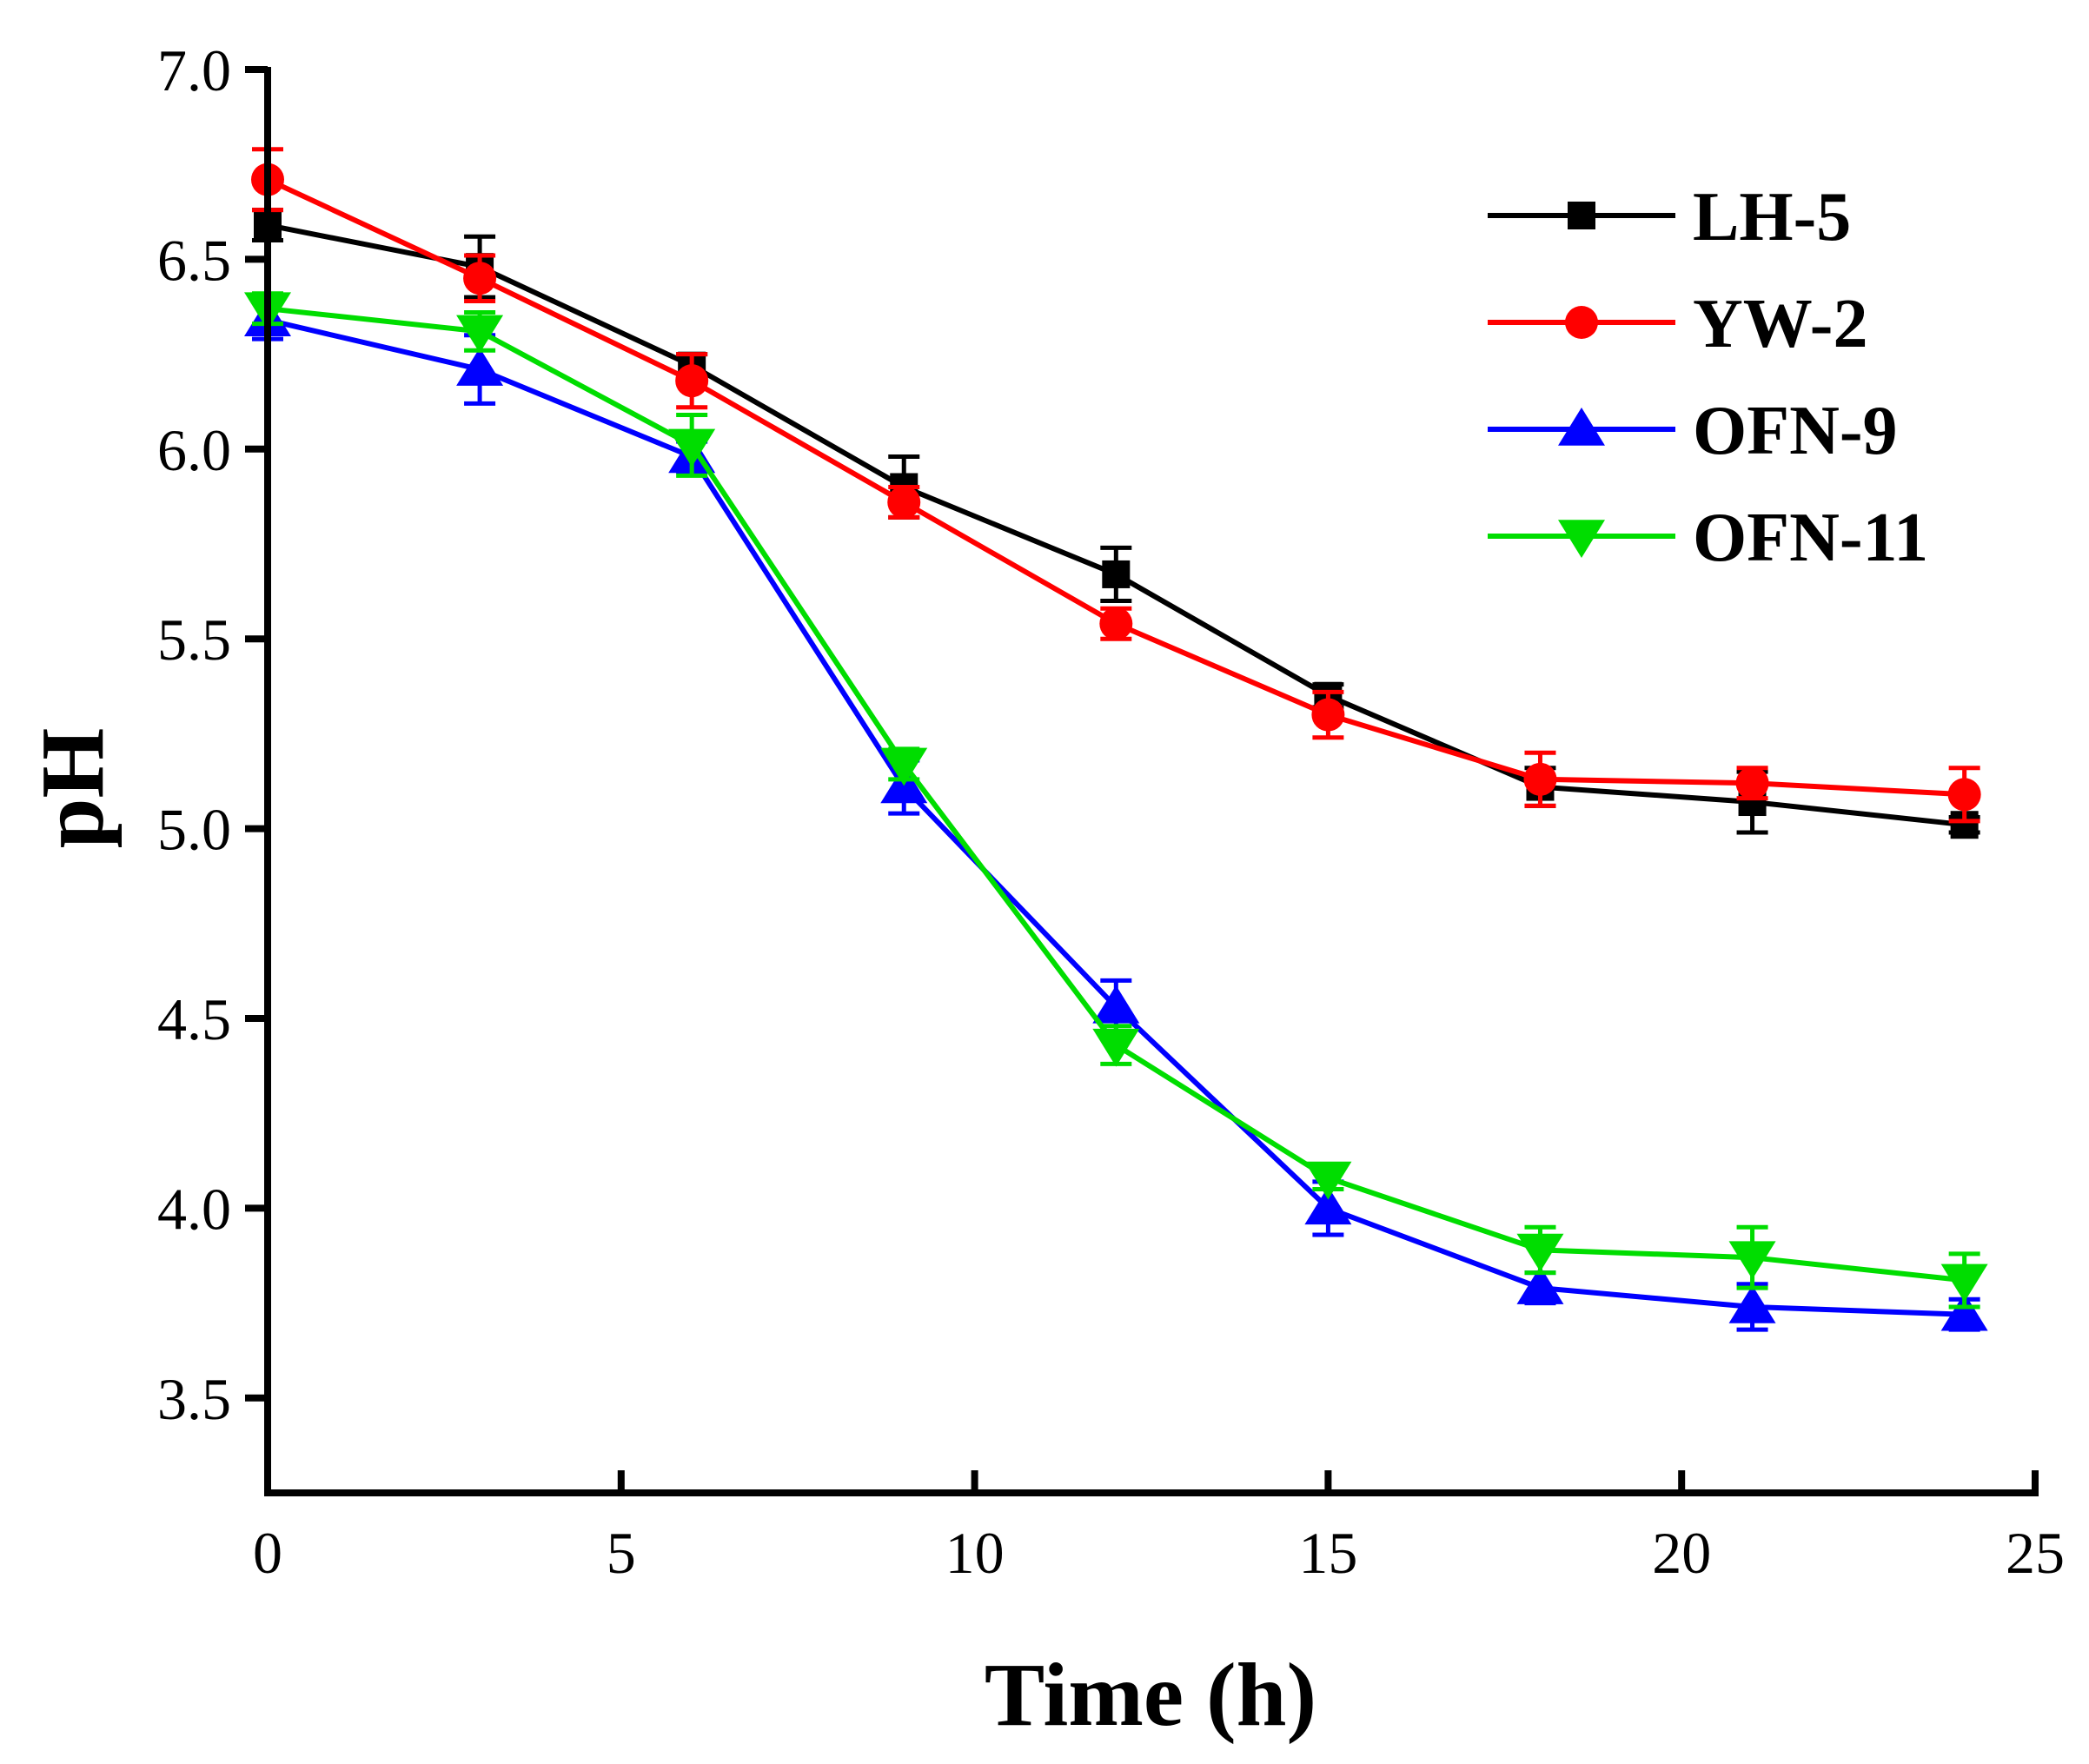 This screenshot has width=2089, height=1764. What do you see at coordinates (194, 1209) in the screenshot?
I see `y-tick-label: 4.0` at bounding box center [194, 1209].